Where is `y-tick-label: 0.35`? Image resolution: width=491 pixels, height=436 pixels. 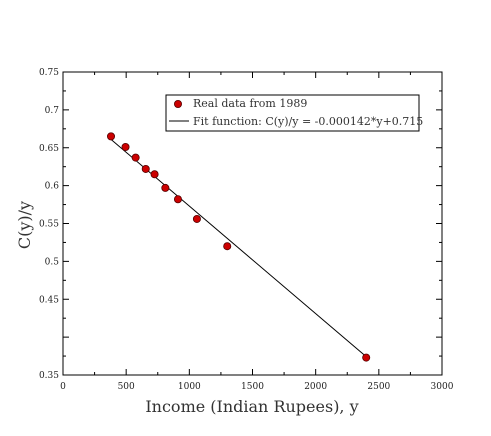
y-tick-label: 0.35 is located at coordinates (49, 376).